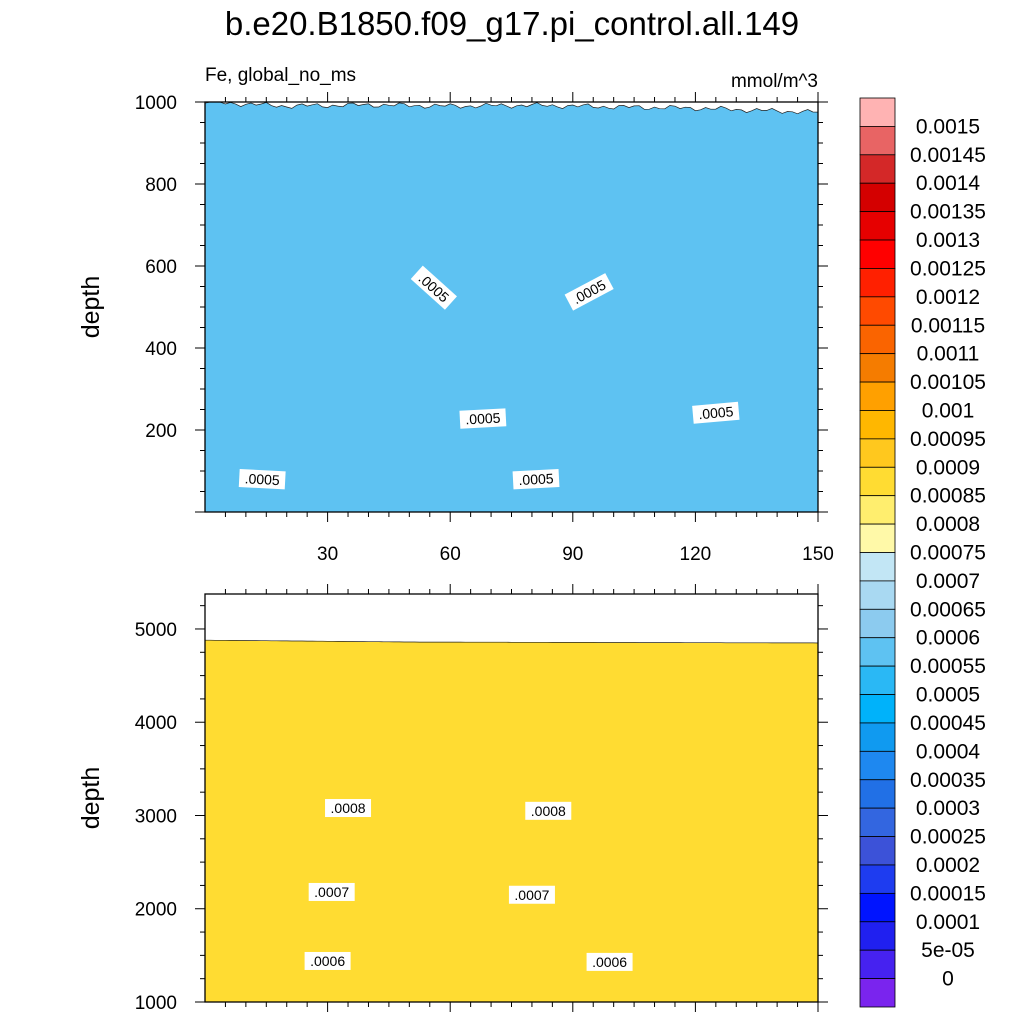  Describe the element at coordinates (280, 75) in the screenshot. I see `left-subtitle: Fe, global_no_ms` at that location.